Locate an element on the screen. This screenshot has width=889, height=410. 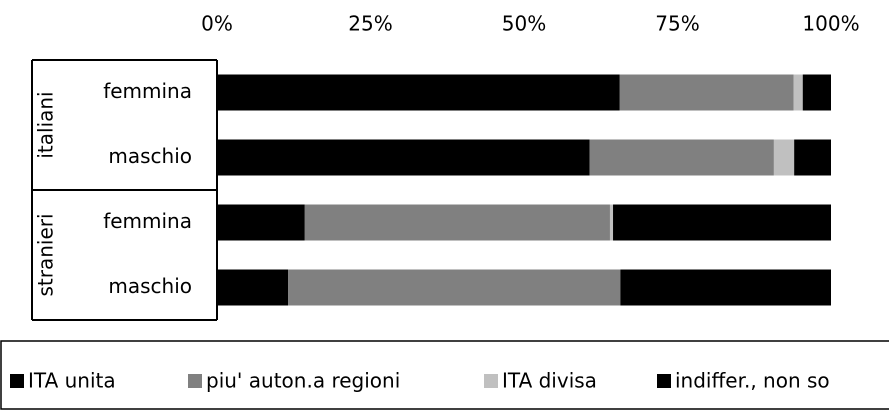
x-tick-label: 0% is located at coordinates (217, 24).